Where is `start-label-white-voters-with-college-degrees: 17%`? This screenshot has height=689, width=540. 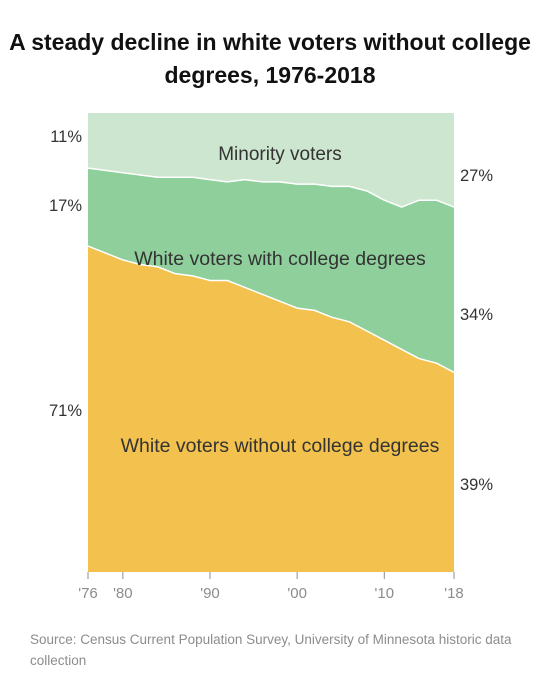
start-label-white-voters-with-college-degrees: 17% is located at coordinates (65, 206).